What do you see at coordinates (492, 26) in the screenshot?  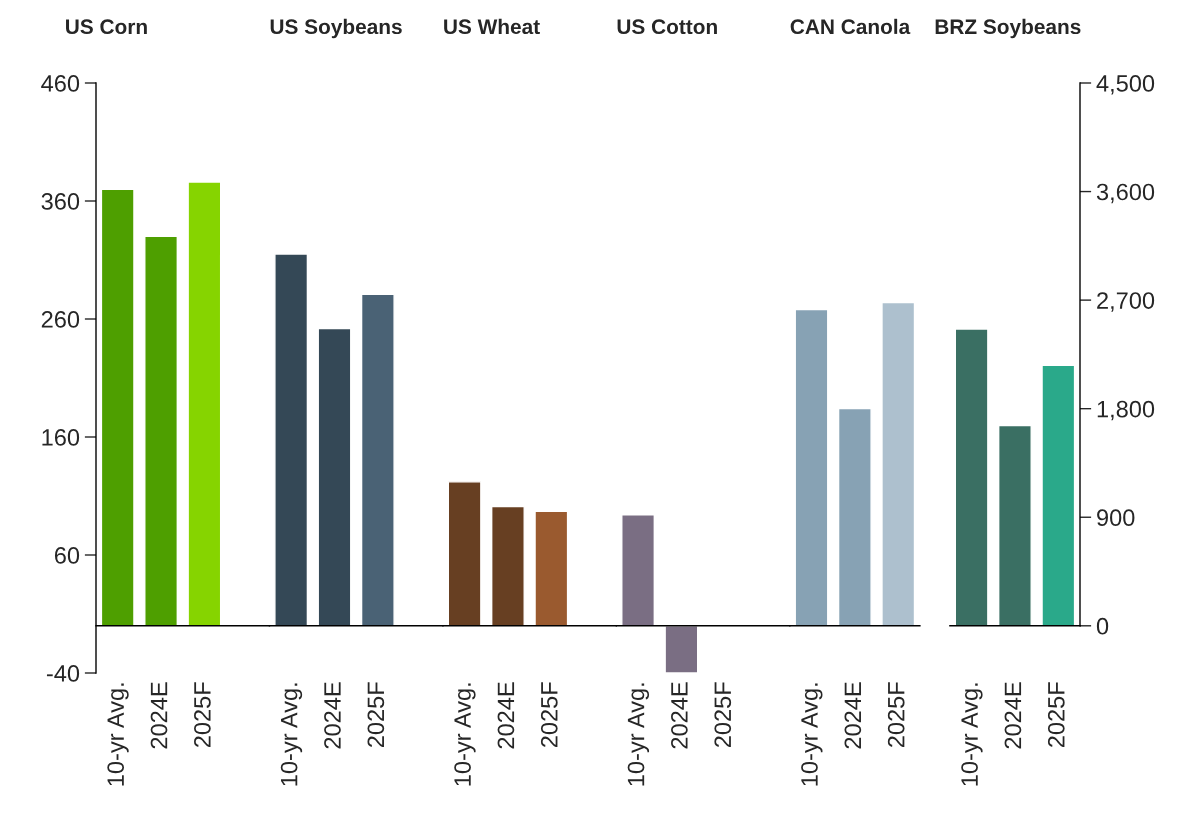 I see `chart-title: US Wheat` at bounding box center [492, 26].